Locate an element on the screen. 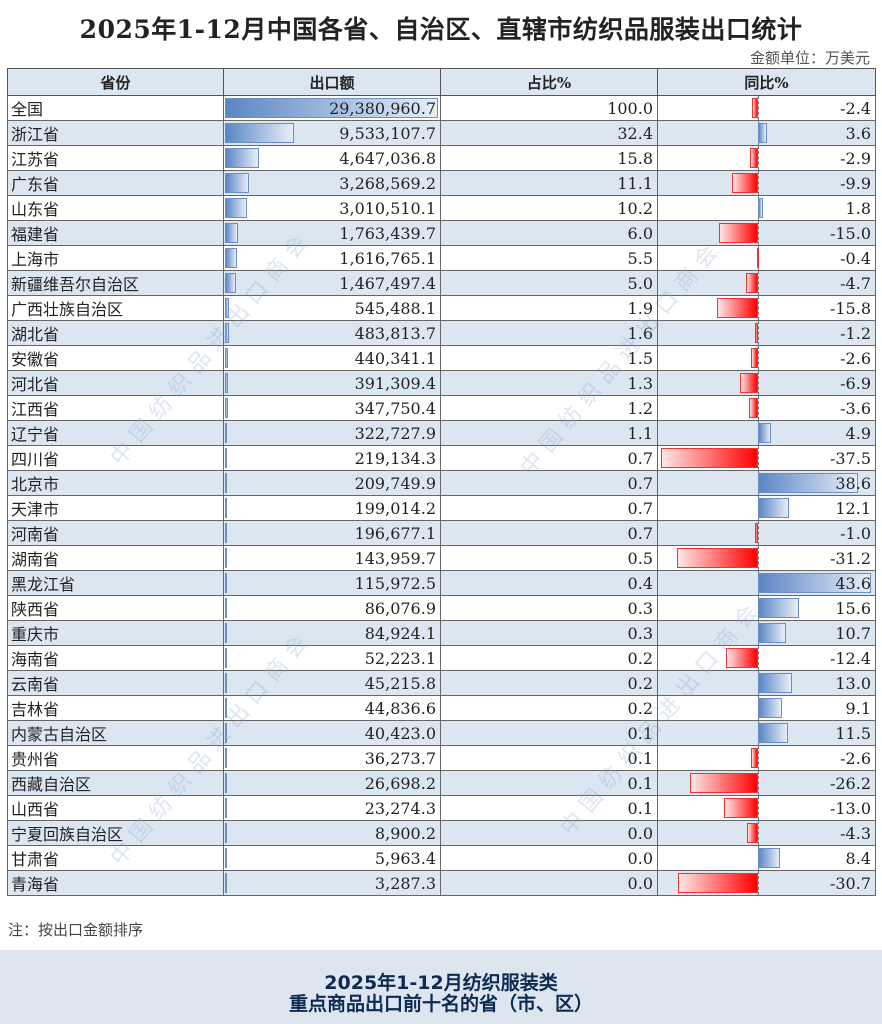 The image size is (882, 1024). yoy-value: 12.1 is located at coordinates (853, 508).